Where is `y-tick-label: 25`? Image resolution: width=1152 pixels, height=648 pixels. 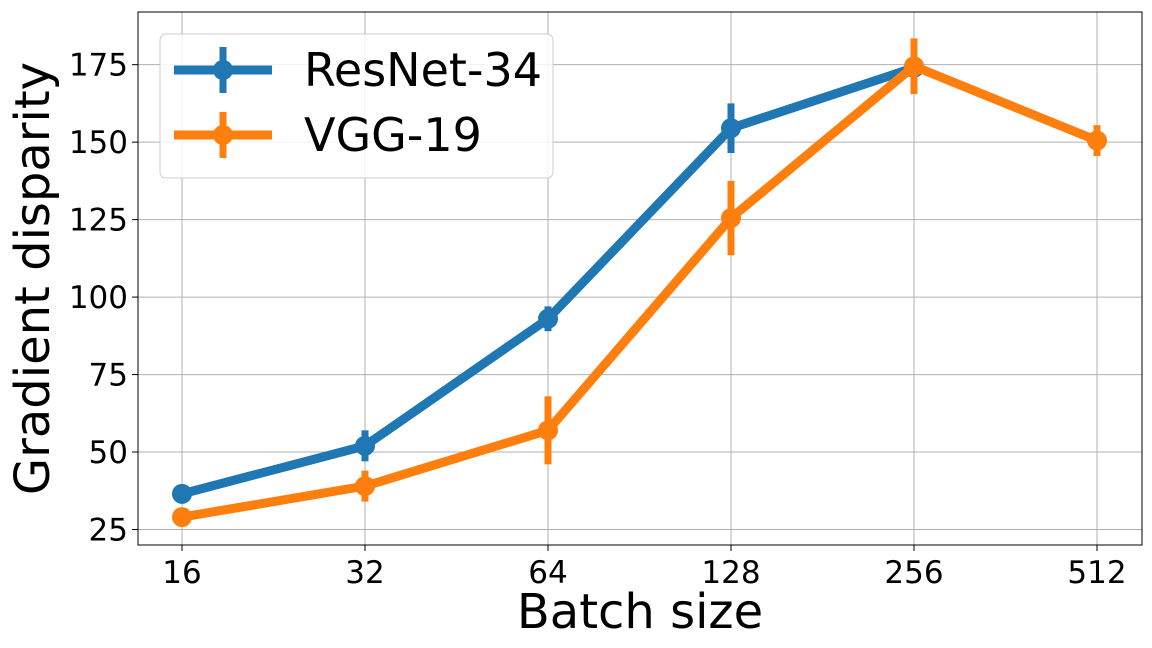
y-tick-label: 25 is located at coordinates (108, 531).